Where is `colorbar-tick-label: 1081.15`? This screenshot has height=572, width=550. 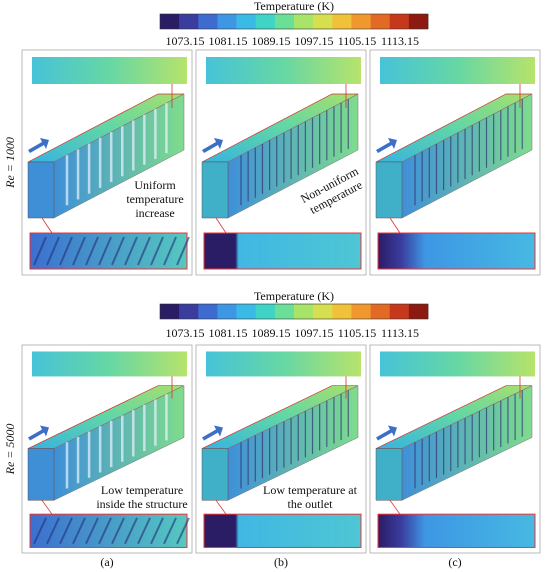
colorbar-tick-label: 1081.15 is located at coordinates (228, 41).